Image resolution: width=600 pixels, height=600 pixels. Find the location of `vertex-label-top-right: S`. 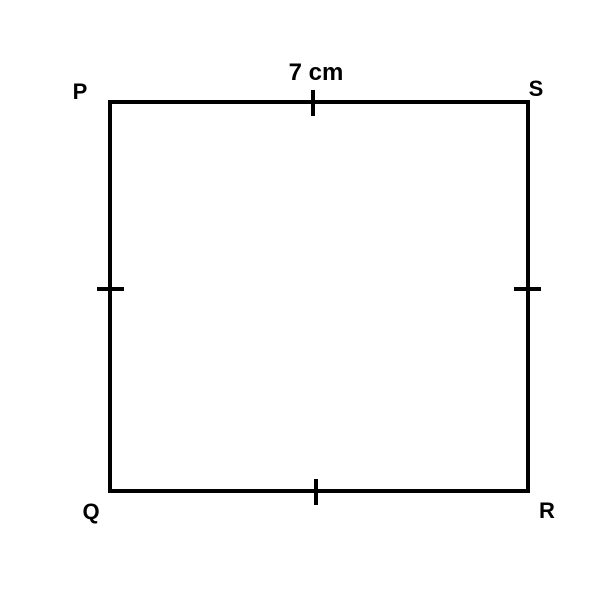

vertex-label-top-right: S is located at coordinates (536, 88).